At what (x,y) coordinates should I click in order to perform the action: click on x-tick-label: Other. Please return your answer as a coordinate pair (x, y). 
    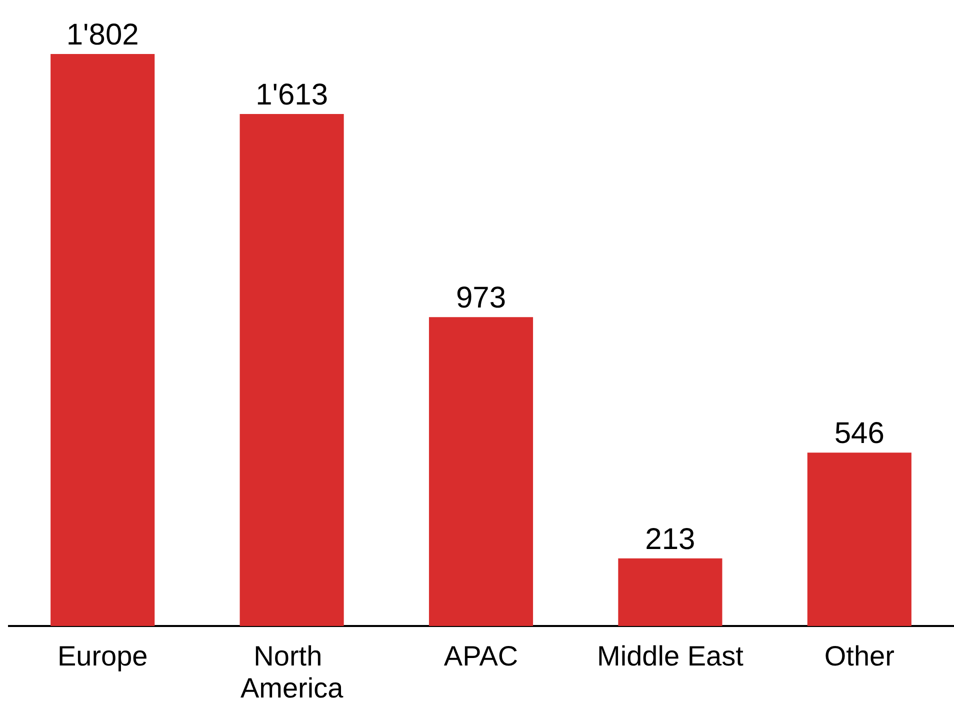
    Looking at the image, I should click on (859, 656).